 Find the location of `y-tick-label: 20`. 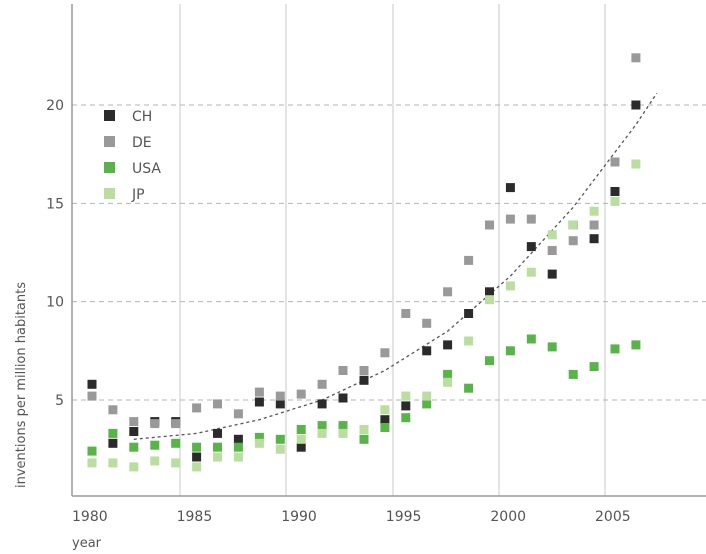

y-tick-label: 20 is located at coordinates (55, 106).